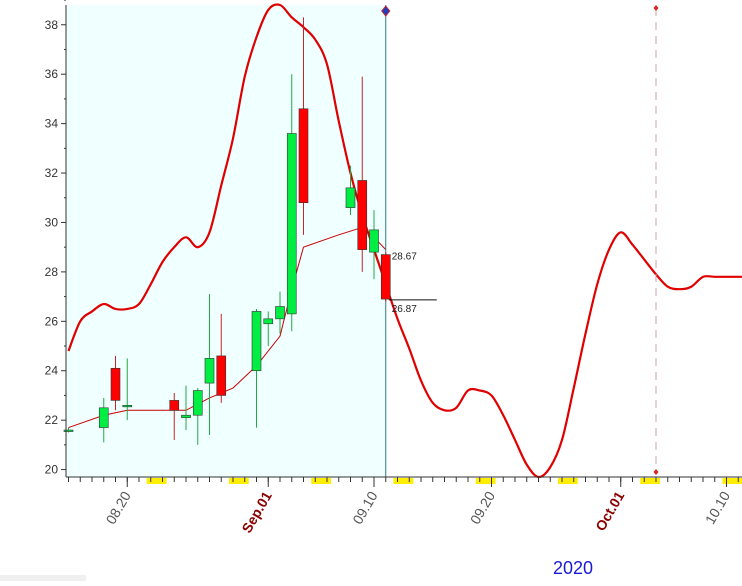 The height and width of the screenshot is (586, 742). What do you see at coordinates (656, 8) in the screenshot?
I see `marker-top-icon` at bounding box center [656, 8].